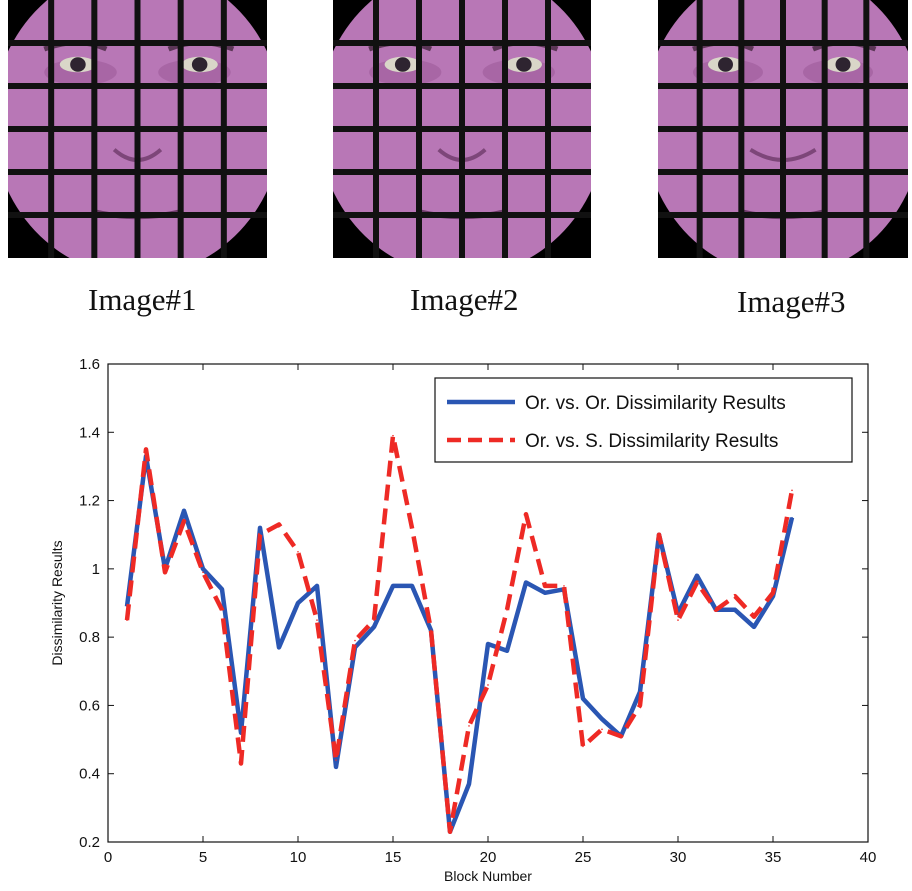 Image resolution: width=912 pixels, height=891 pixels. Describe the element at coordinates (96, 569) in the screenshot. I see `y-tick-label: 1` at that location.